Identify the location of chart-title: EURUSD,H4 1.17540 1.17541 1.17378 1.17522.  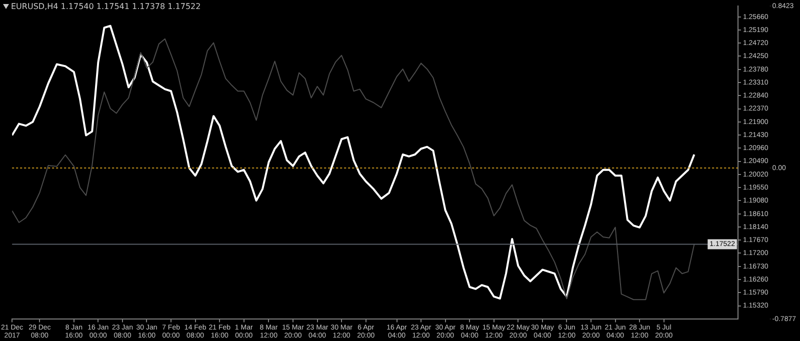
(106, 6).